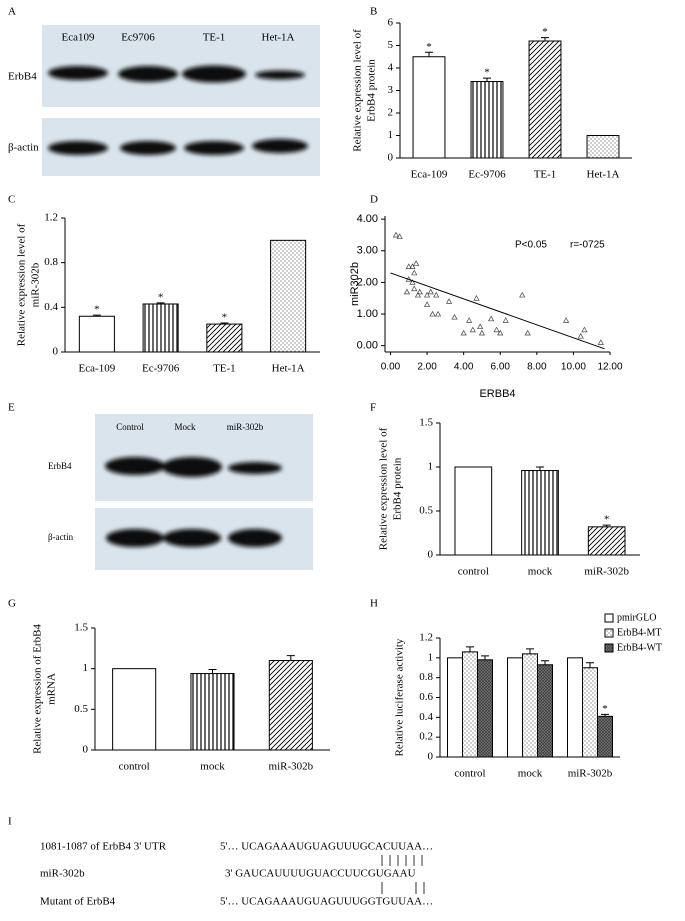 The width and height of the screenshot is (685, 921). Describe the element at coordinates (427, 367) in the screenshot. I see `x-tick-label: 2.00` at that location.